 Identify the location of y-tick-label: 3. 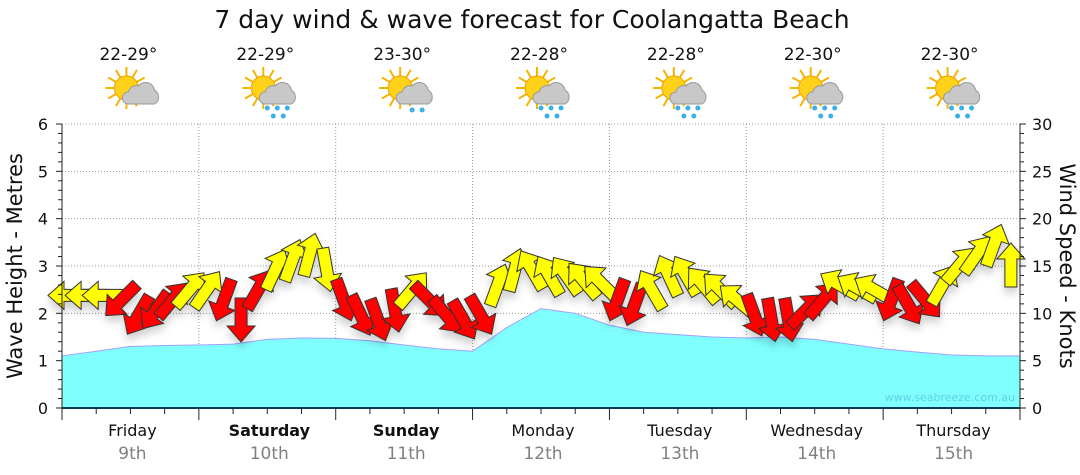
(43, 266).